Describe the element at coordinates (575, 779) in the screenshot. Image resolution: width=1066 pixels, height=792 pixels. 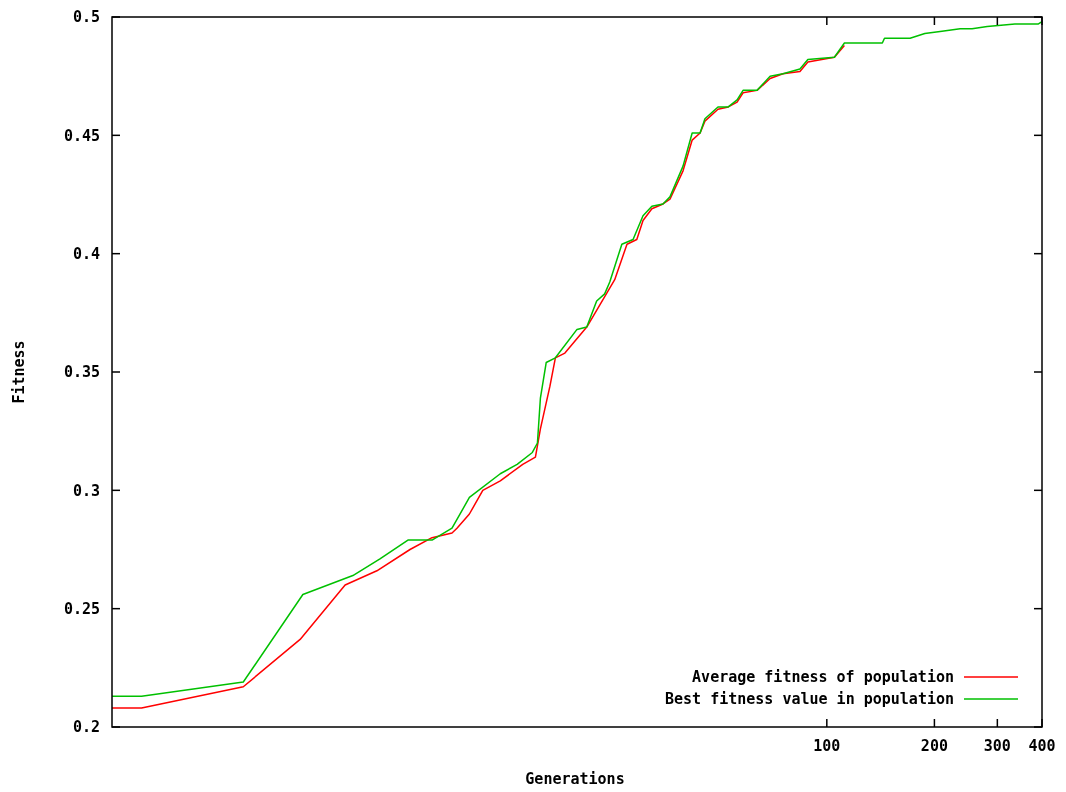
I see `x-axis-title: Generations` at that location.